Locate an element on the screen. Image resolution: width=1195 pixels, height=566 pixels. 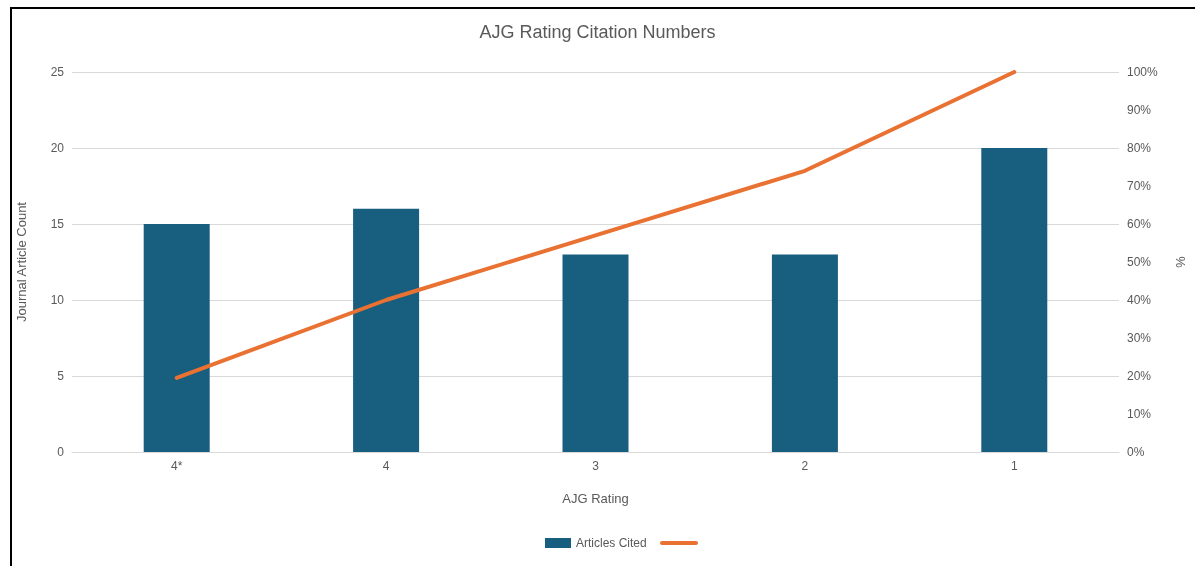
y2-tick-label: 100% is located at coordinates (1143, 72).